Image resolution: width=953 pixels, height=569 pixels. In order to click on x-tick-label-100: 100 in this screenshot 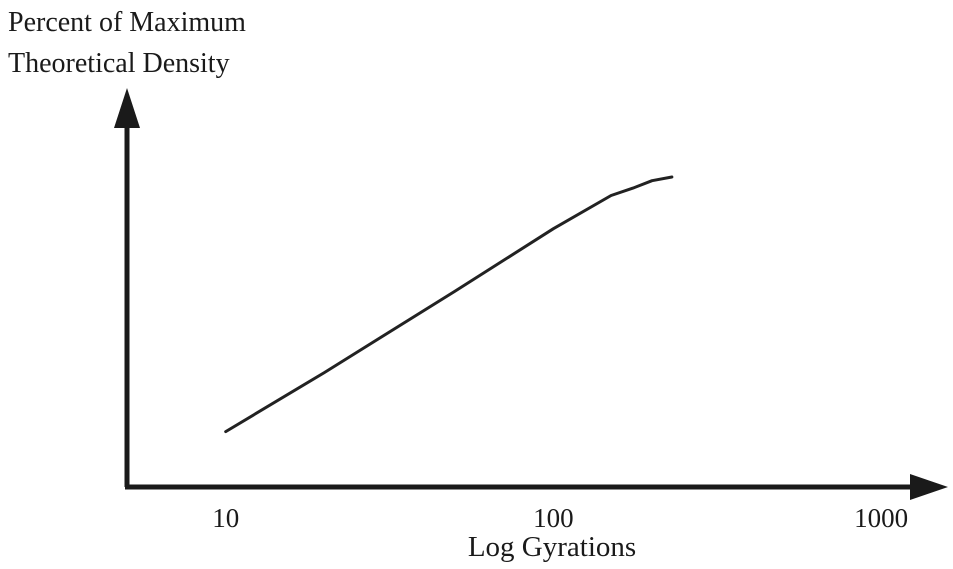, I will do `click(553, 518)`.